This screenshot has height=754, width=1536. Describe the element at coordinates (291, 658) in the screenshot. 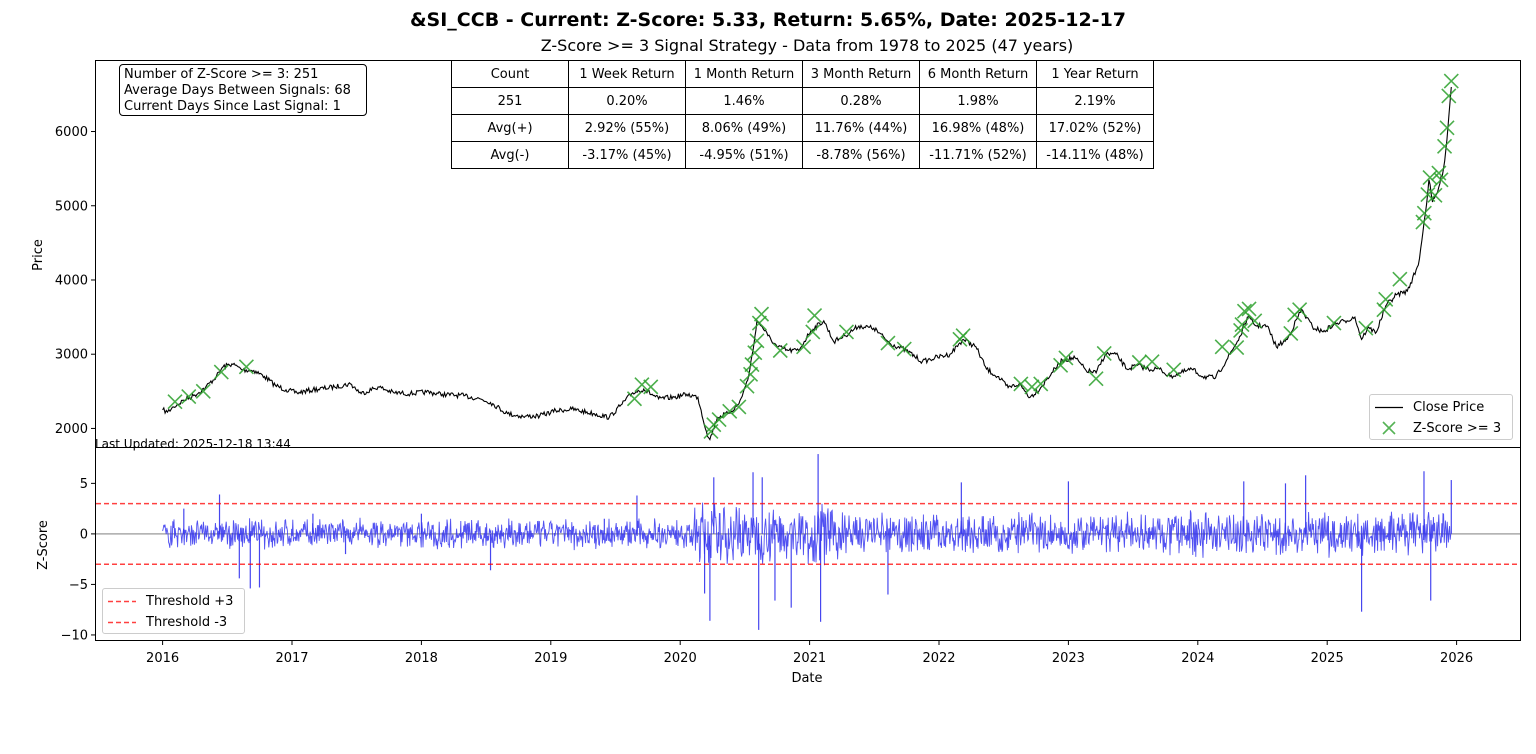

I see `x-tick-label: 2017` at that location.